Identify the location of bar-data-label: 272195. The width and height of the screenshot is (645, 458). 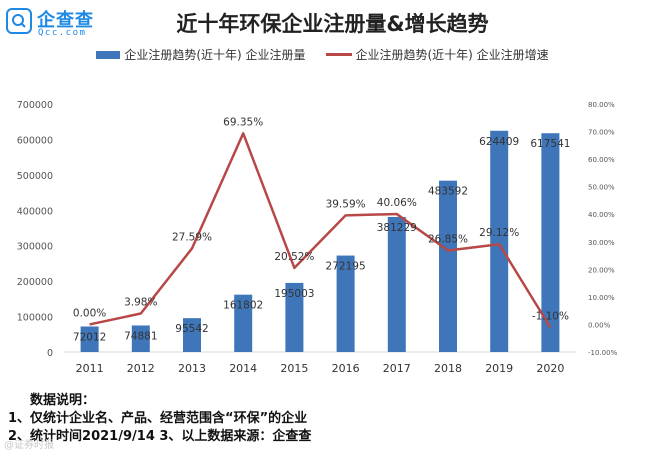
(346, 267).